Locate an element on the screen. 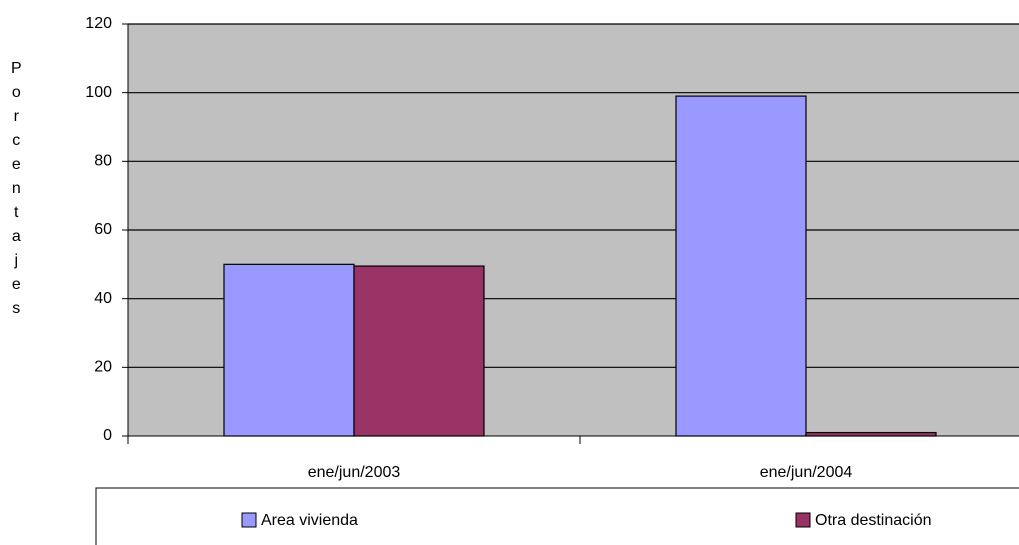 Image resolution: width=1019 pixels, height=545 pixels. y-tick-label: 80 is located at coordinates (103, 161).